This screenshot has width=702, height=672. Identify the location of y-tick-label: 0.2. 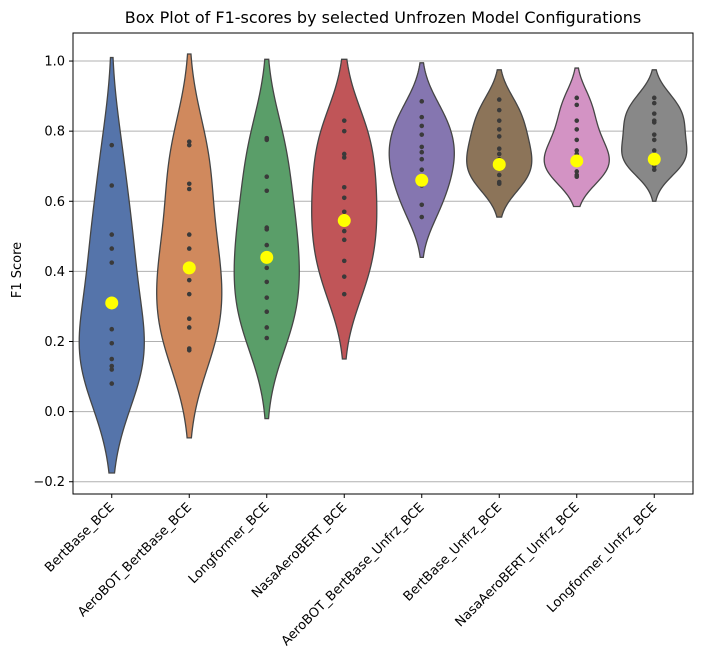
(54, 342).